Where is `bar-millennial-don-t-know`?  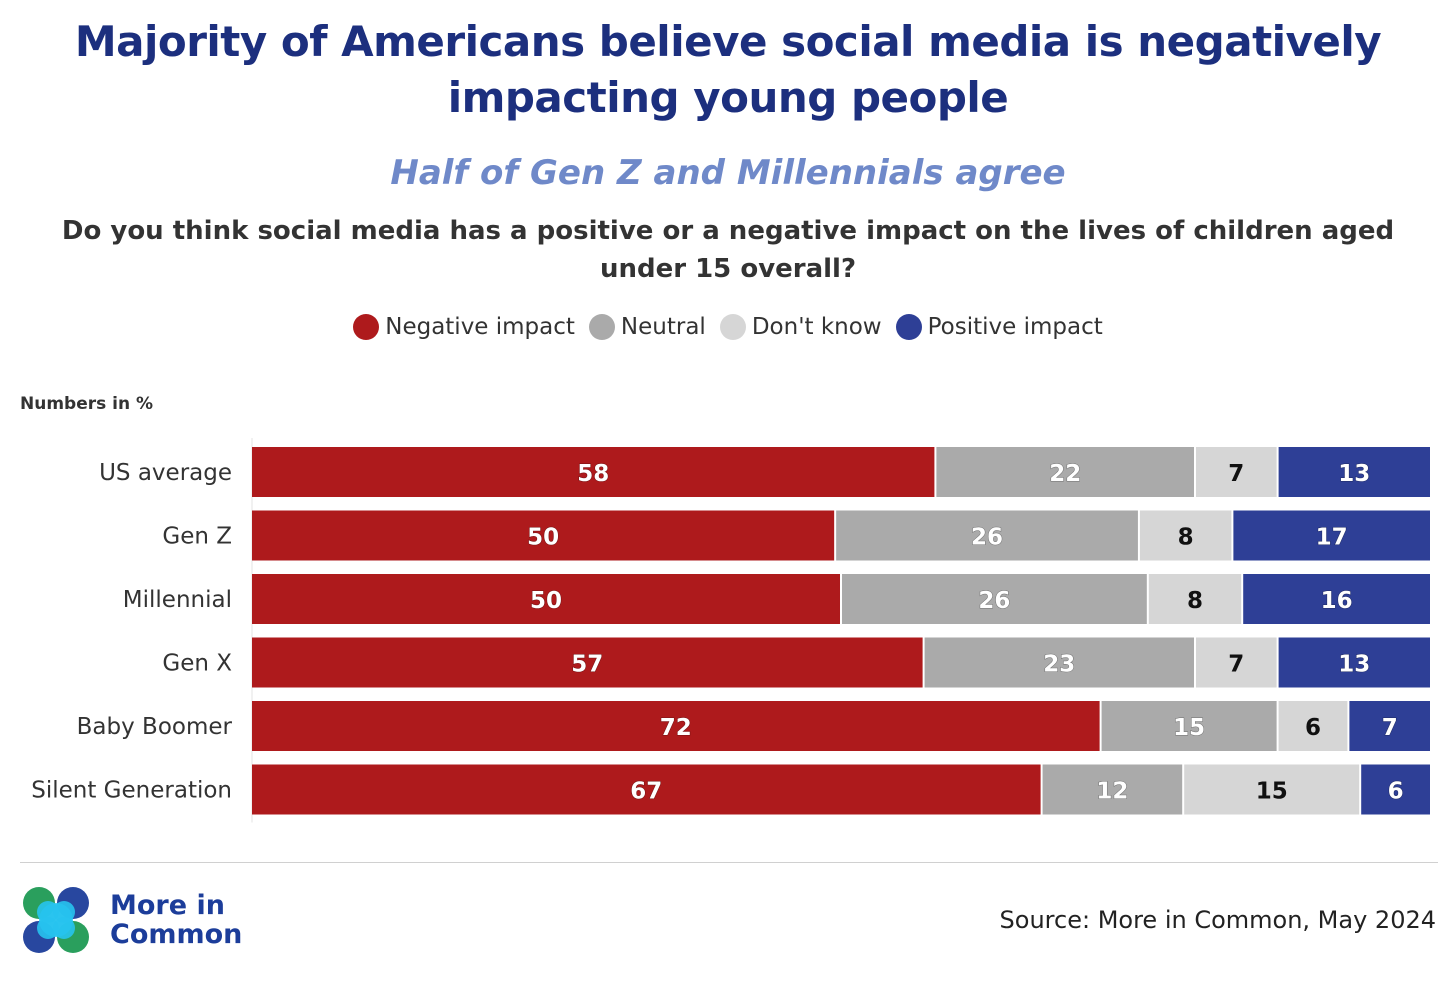 bar-millennial-don-t-know is located at coordinates (1195, 599).